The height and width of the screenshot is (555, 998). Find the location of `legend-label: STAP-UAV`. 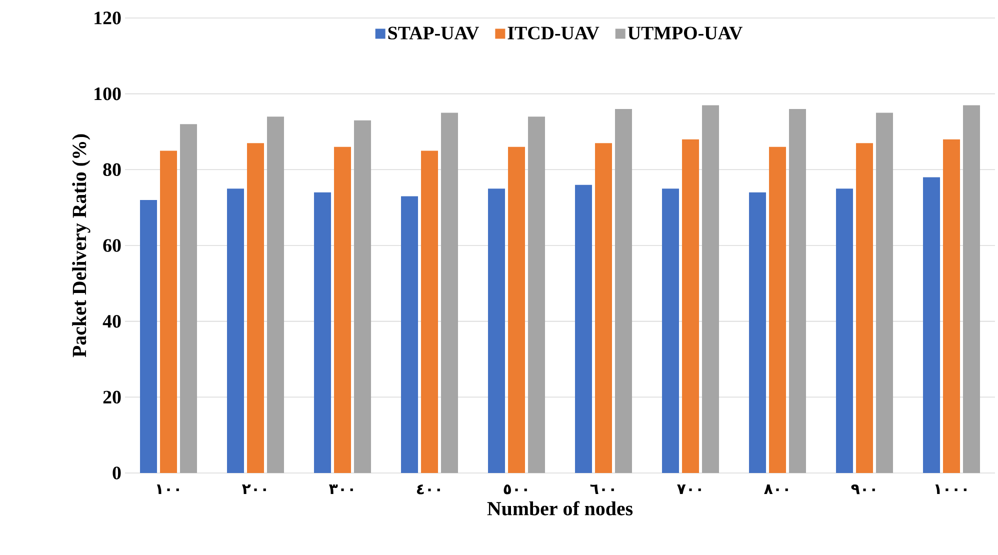

legend-label: STAP-UAV is located at coordinates (433, 33).